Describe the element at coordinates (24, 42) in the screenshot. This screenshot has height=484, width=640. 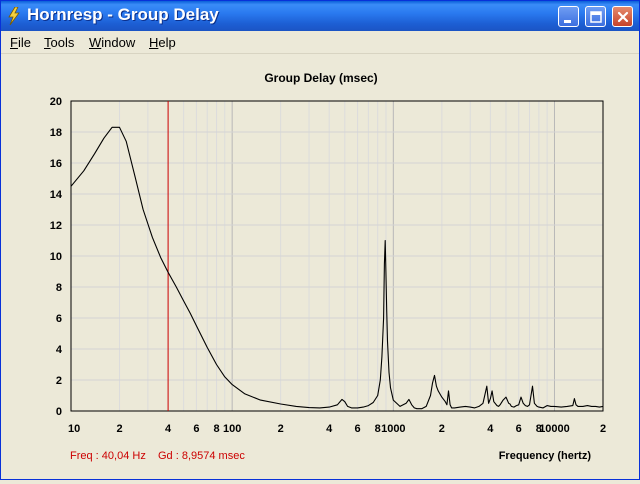
I see `menu-file-rest: ile` at that location.